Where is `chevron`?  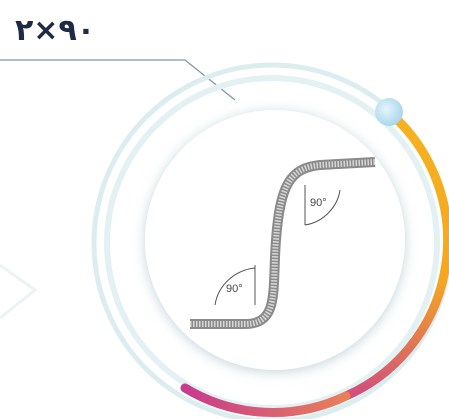 chevron is located at coordinates (19, 291).